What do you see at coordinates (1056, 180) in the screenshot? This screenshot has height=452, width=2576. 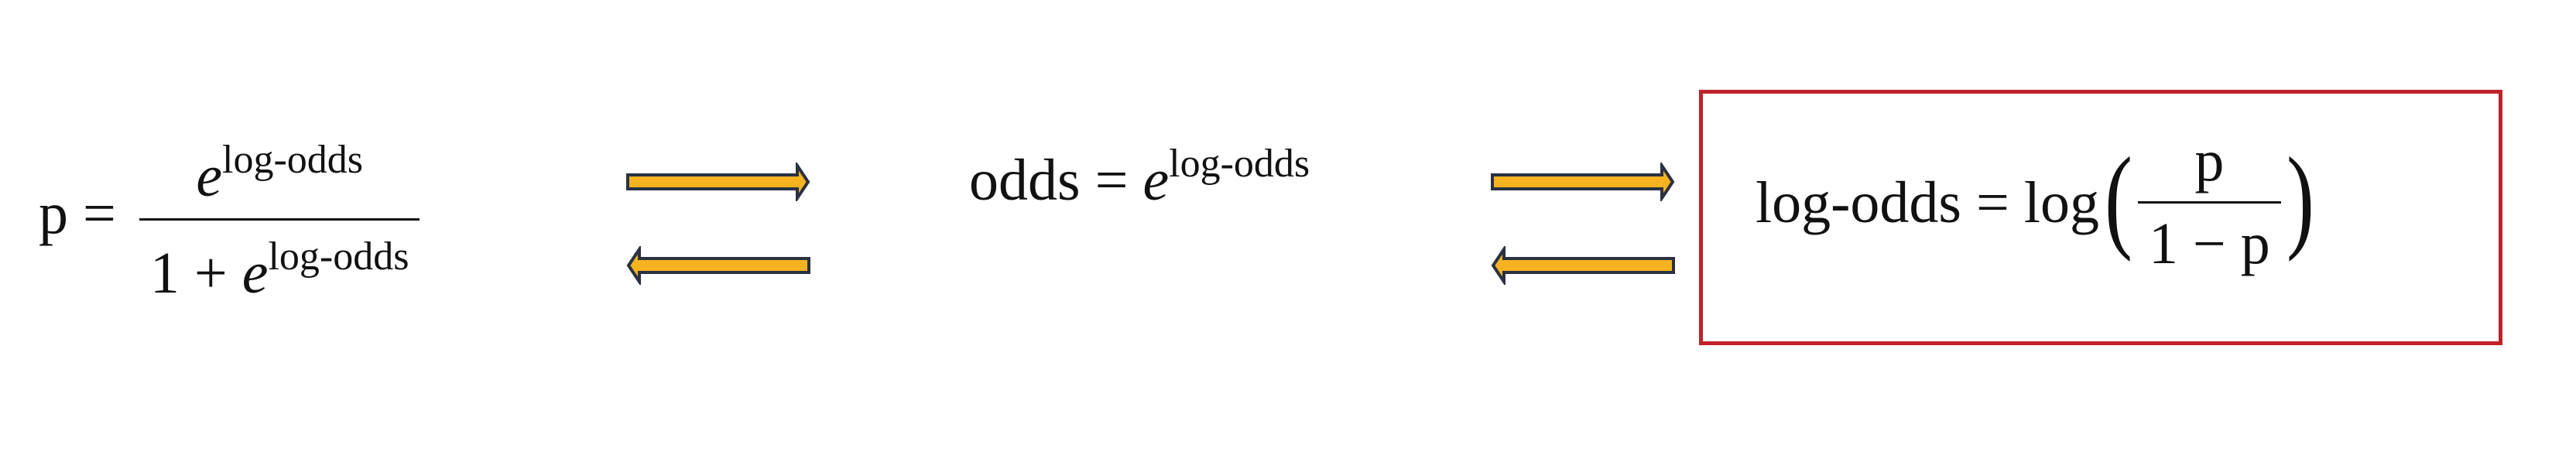 I see `odds-lhs: odds =` at bounding box center [1056, 180].